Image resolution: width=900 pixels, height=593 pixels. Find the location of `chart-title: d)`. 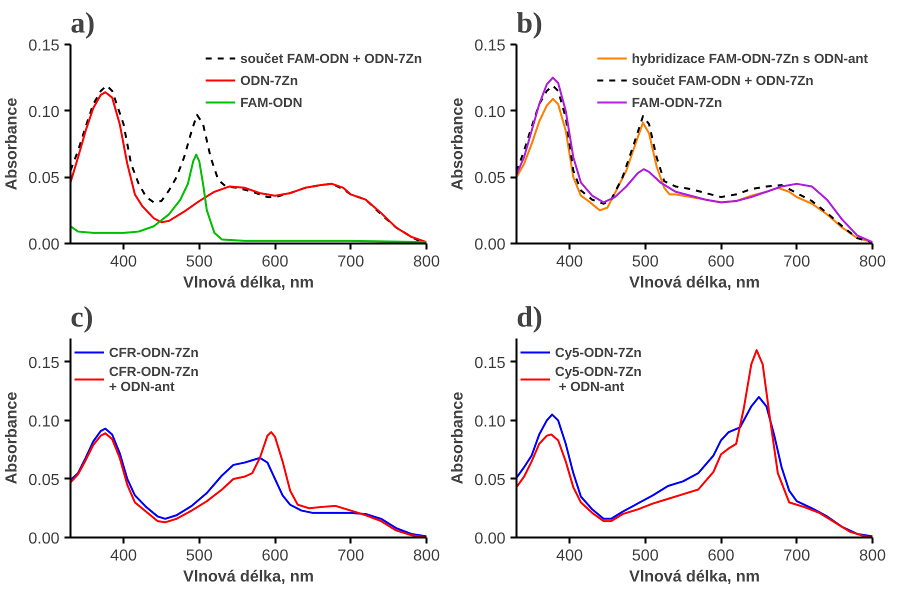

chart-title: d) is located at coordinates (529, 318).